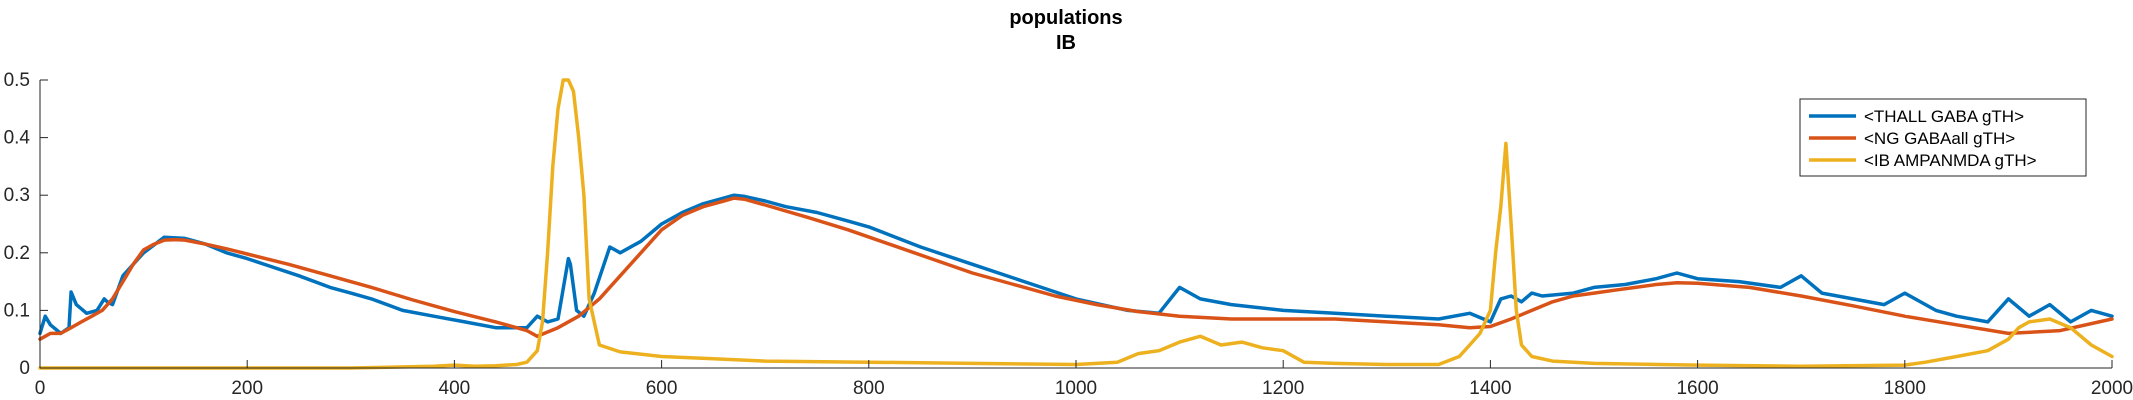 This screenshot has width=2133, height=400. Describe the element at coordinates (1905, 388) in the screenshot. I see `x-tick-label: 1800` at that location.